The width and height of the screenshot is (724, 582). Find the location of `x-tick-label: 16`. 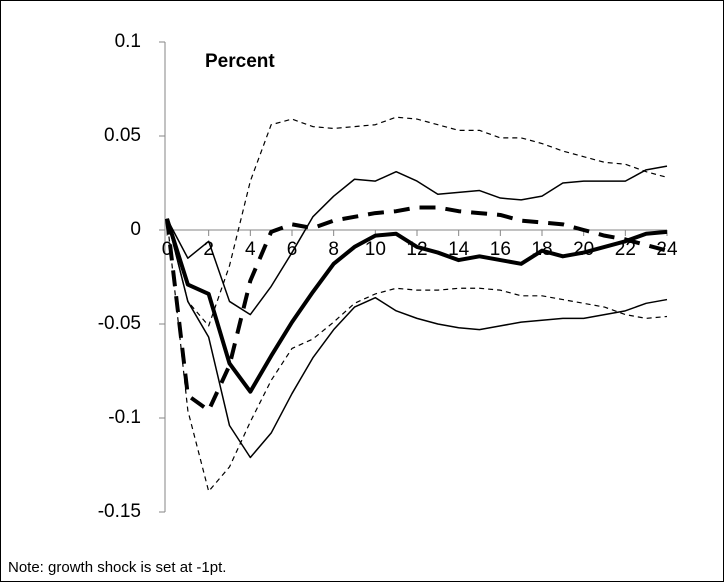

x-tick-label: 16 is located at coordinates (500, 249).